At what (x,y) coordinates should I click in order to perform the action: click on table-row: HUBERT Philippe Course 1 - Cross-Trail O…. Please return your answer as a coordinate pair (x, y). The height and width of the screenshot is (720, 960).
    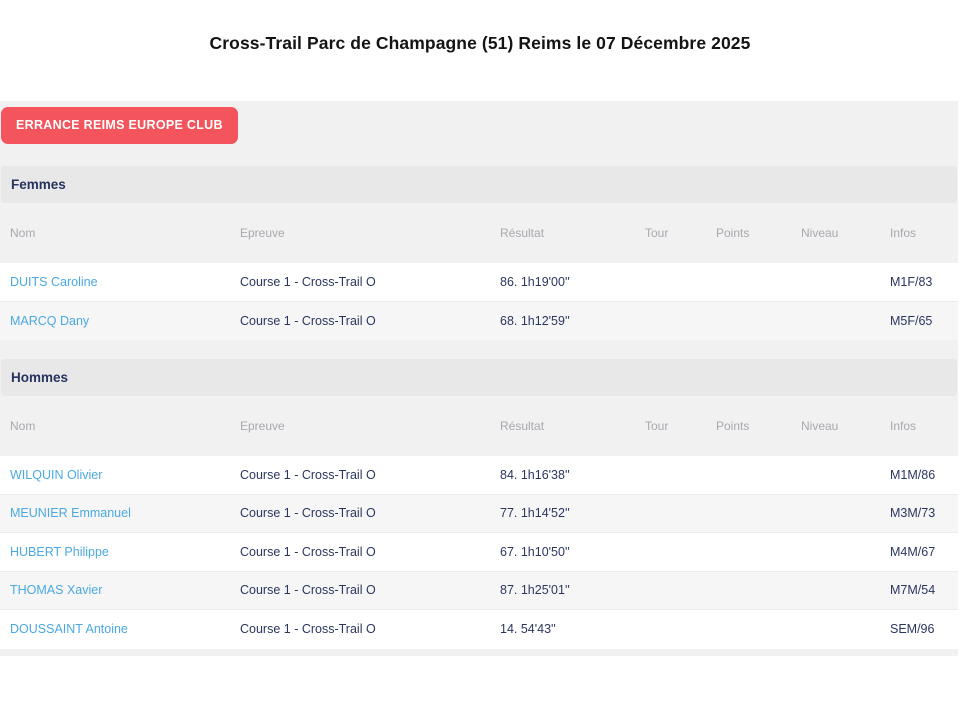
    Looking at the image, I should click on (479, 552).